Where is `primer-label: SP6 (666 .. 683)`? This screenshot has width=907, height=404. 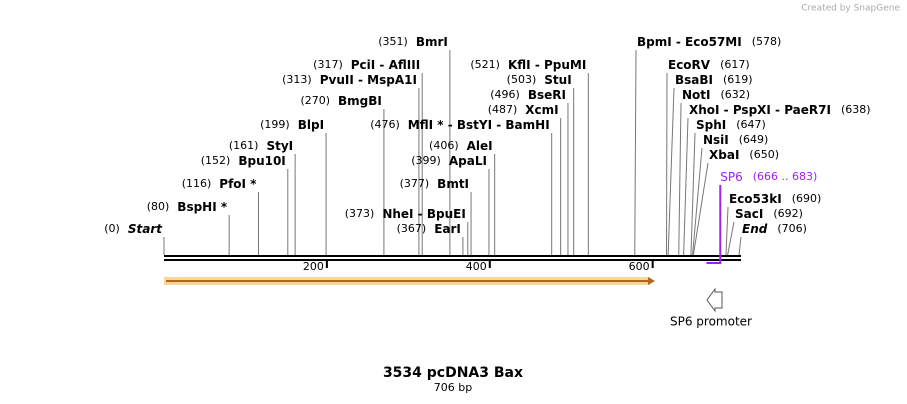
primer-label: SP6 (666 .. 683) is located at coordinates (768, 177).